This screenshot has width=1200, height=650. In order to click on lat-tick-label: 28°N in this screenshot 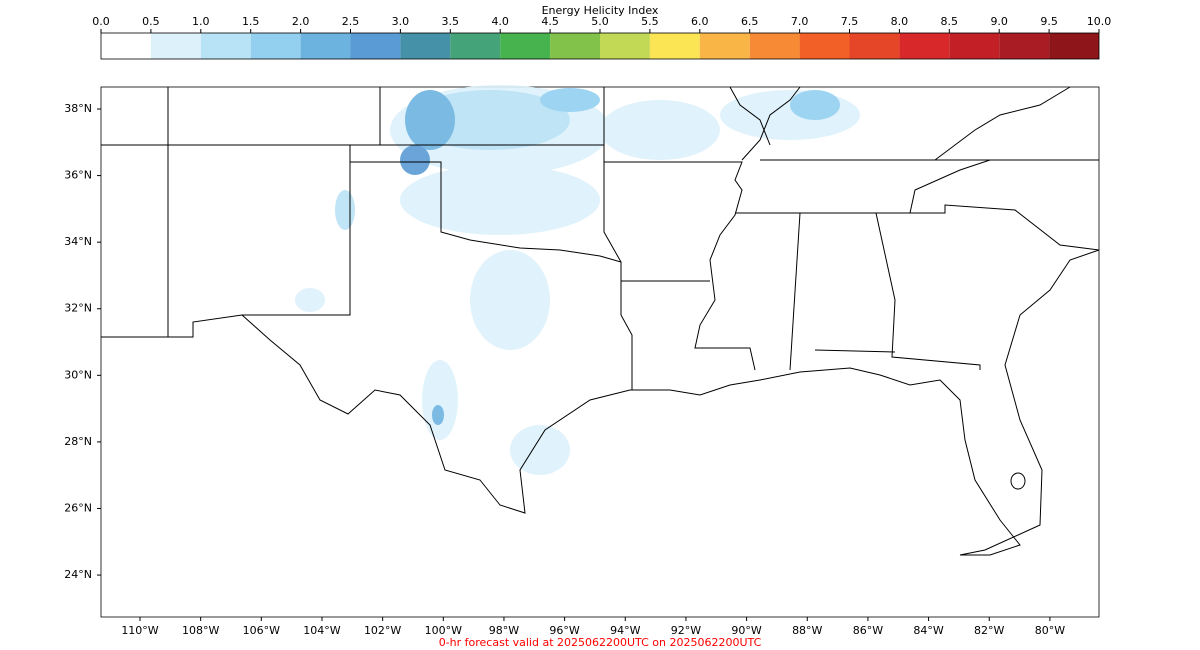, I will do `click(78, 441)`.